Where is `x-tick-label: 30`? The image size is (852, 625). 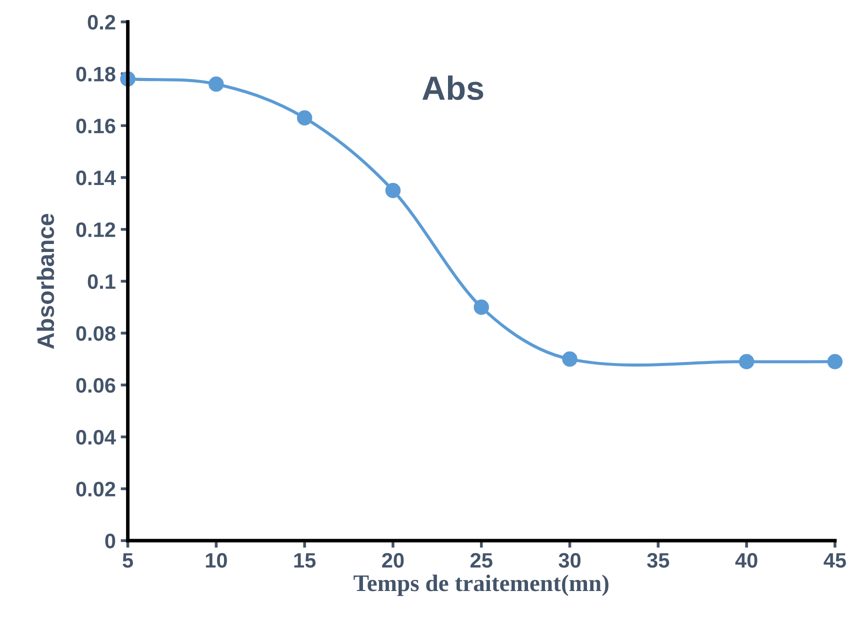 x-tick-label: 30 is located at coordinates (569, 560).